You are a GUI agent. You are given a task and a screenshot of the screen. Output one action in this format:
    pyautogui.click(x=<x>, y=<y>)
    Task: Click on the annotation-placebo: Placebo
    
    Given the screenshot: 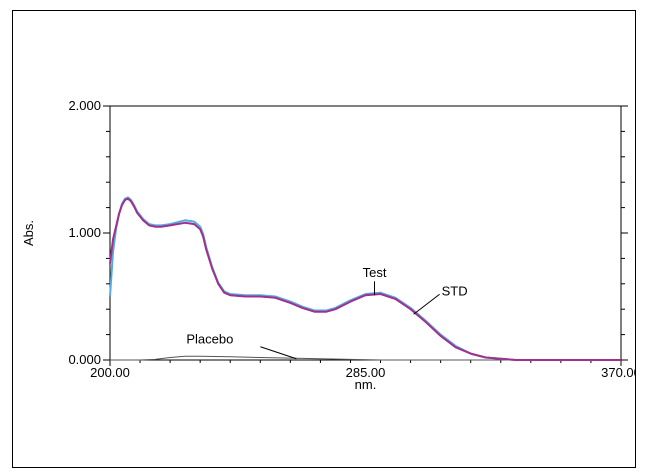 What is the action you would take?
    pyautogui.click(x=209, y=339)
    